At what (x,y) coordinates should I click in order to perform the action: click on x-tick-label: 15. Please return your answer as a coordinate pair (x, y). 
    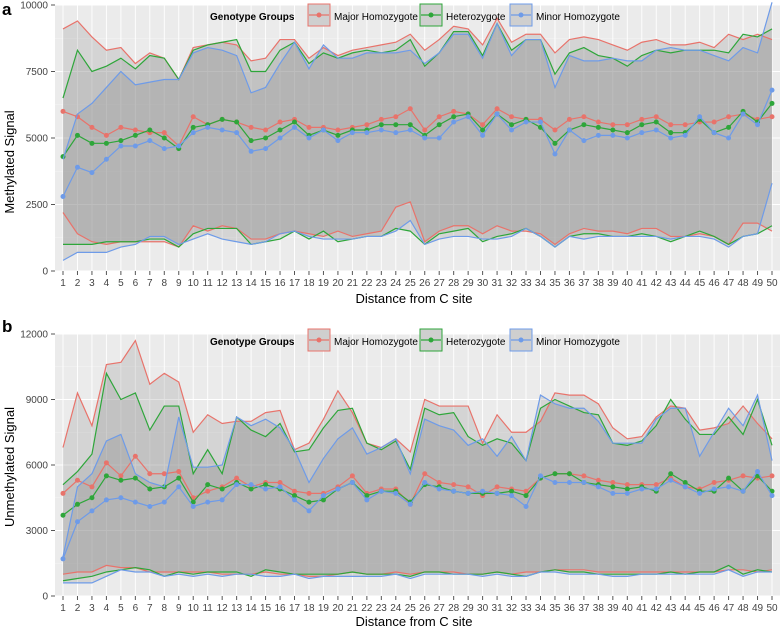
    Looking at the image, I should click on (266, 283).